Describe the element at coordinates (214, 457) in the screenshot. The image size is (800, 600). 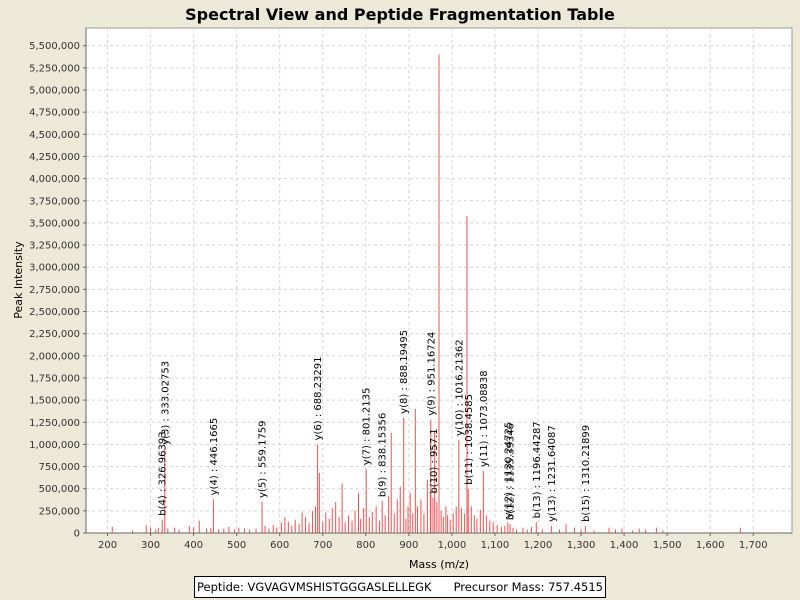
I see `fragment-ion-label: y(4) : 446.1665` at that location.